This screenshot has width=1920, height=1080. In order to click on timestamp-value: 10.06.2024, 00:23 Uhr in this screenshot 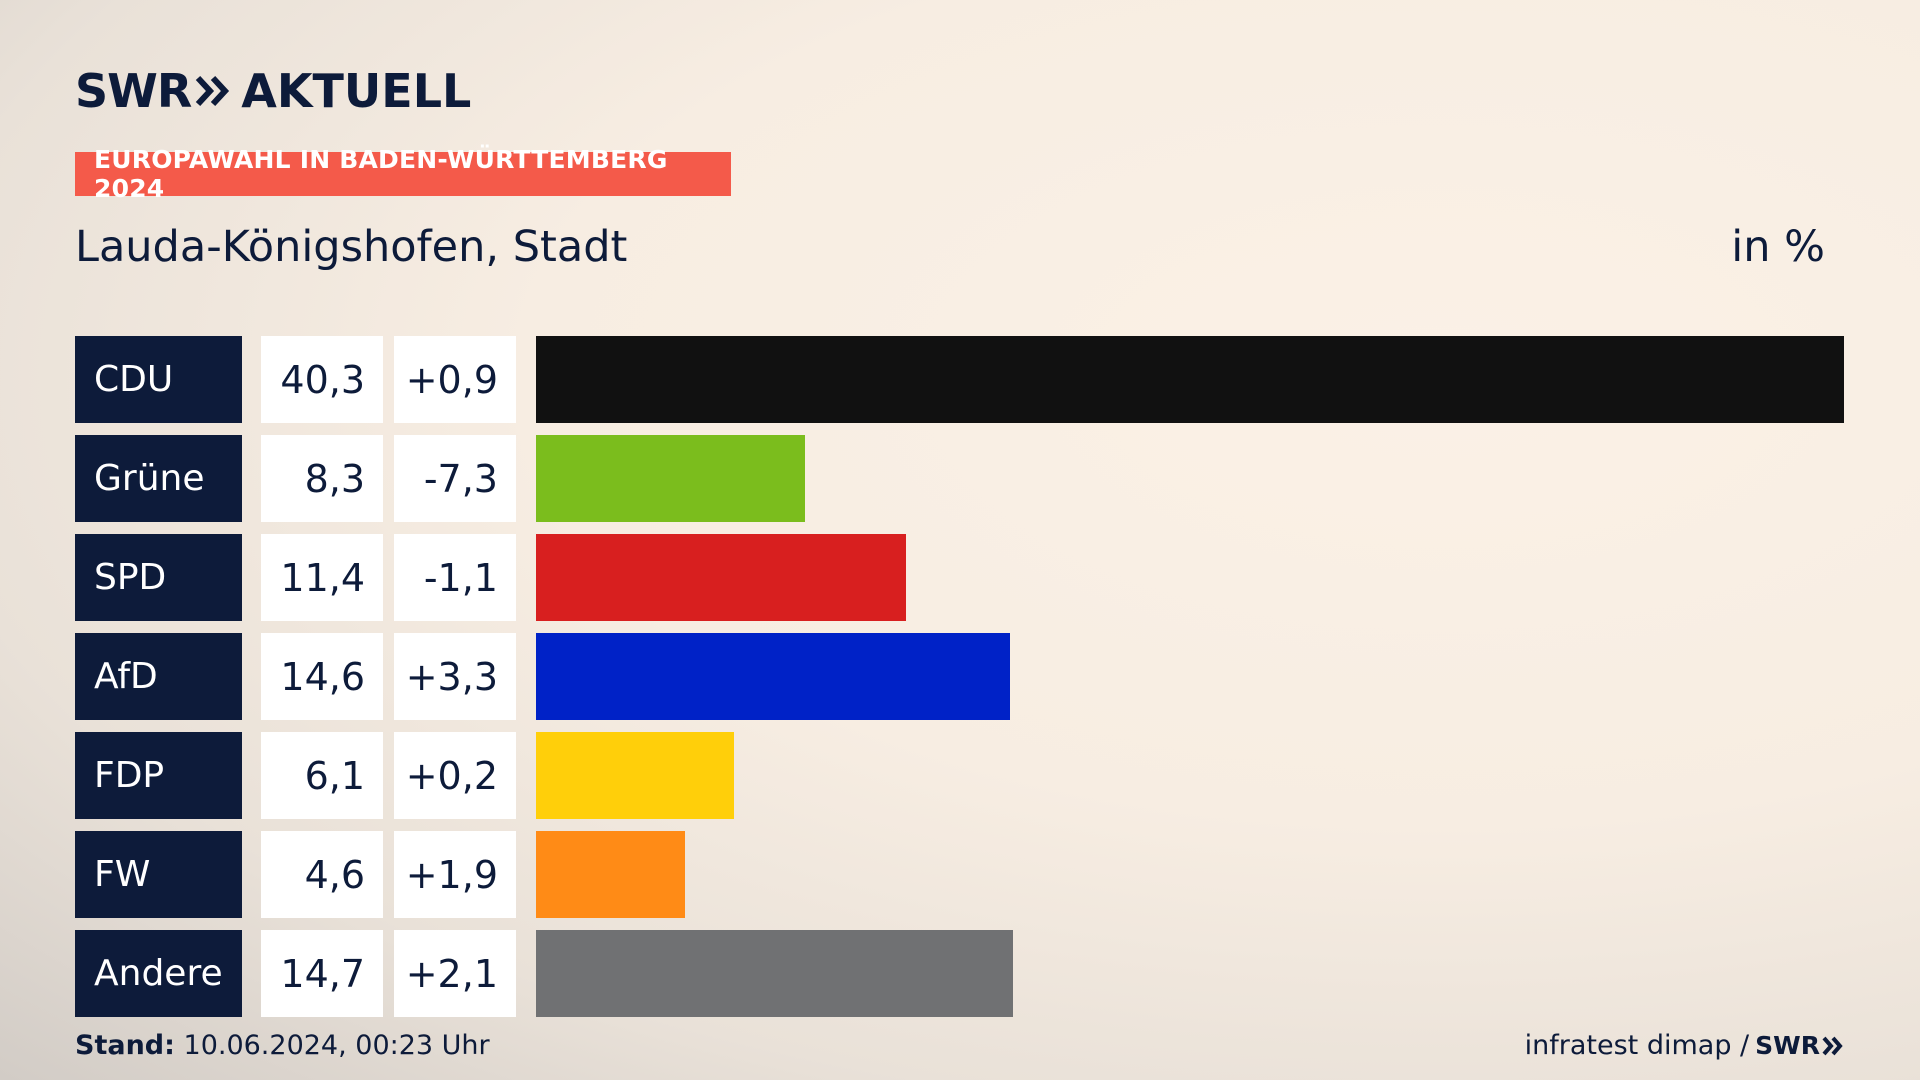, I will do `click(336, 1045)`.